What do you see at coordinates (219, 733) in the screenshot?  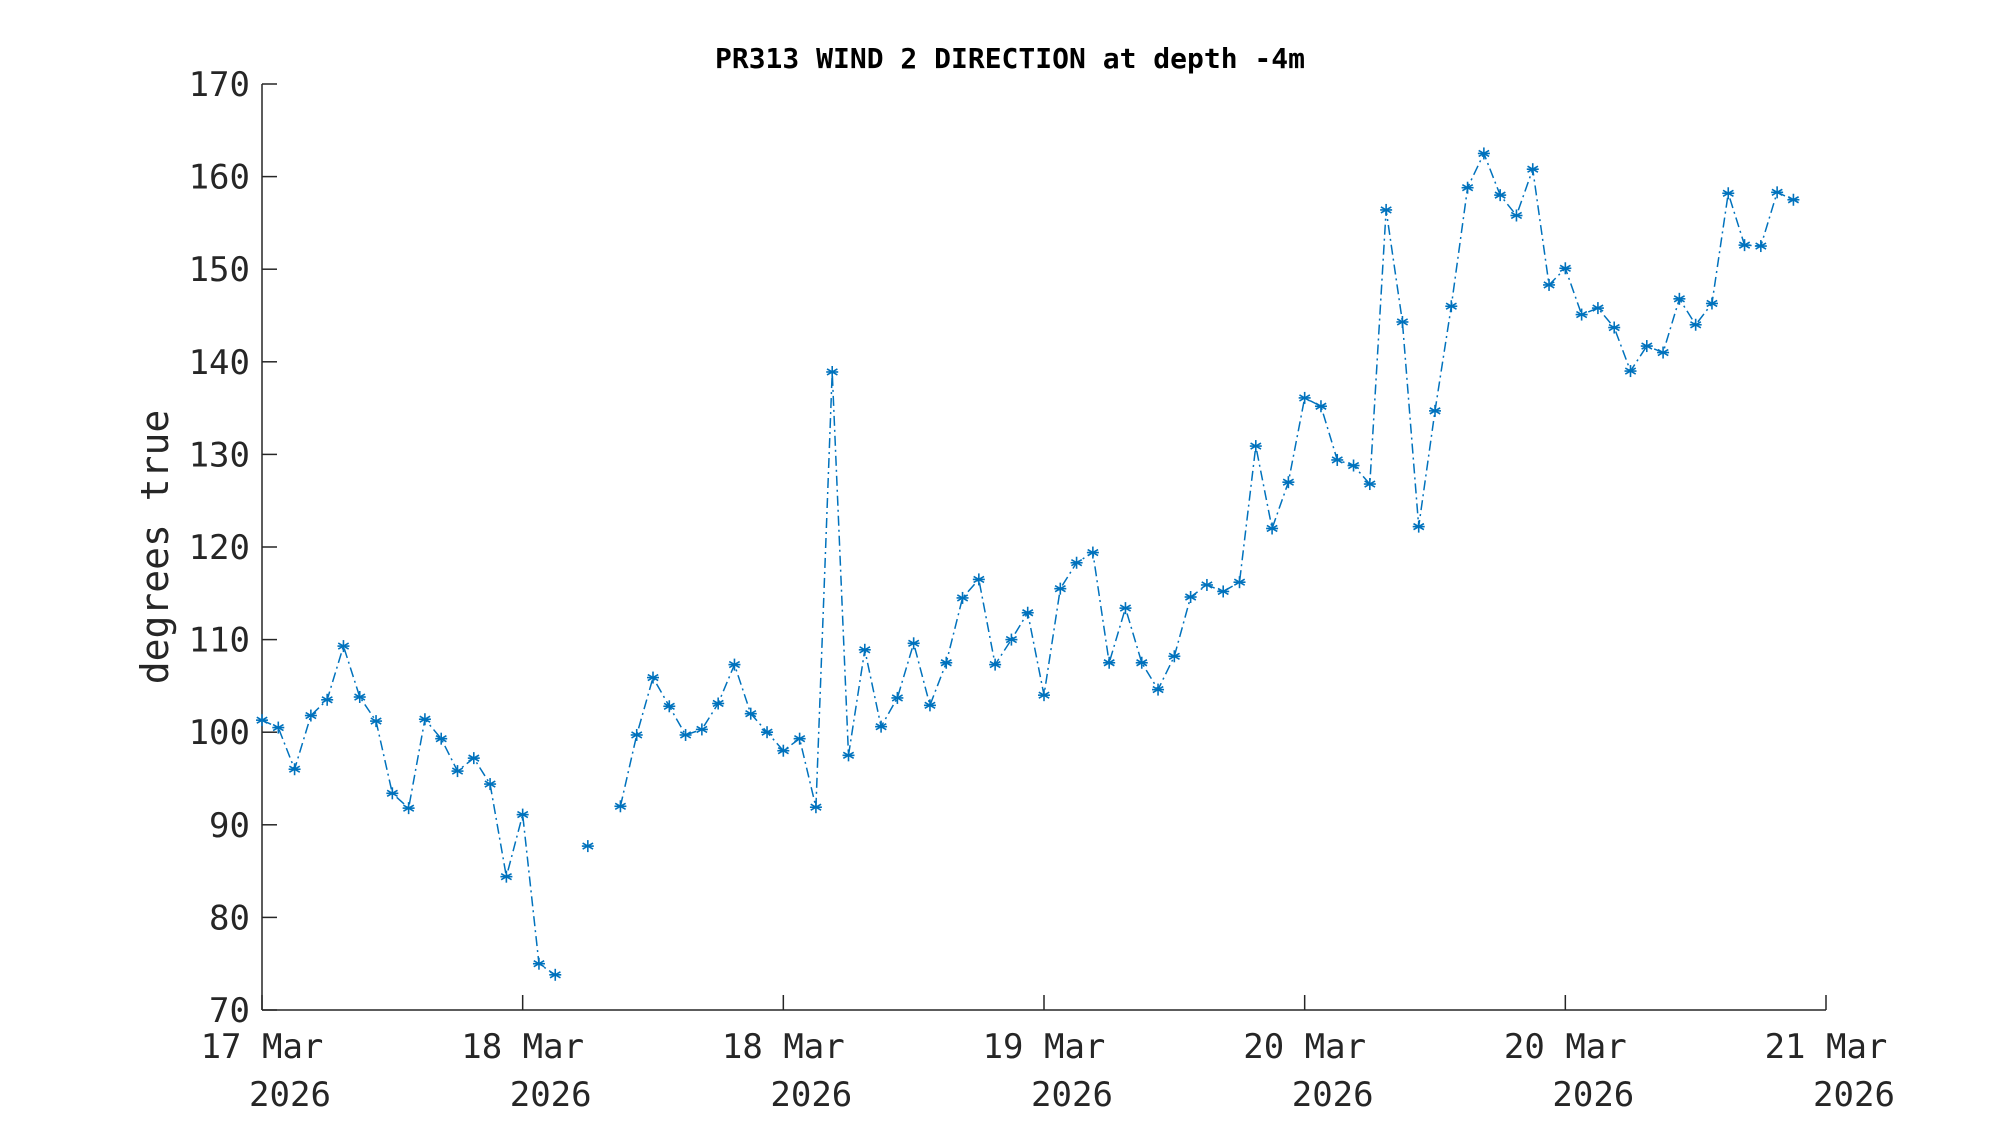 I see `y-tick-label: 100` at bounding box center [219, 733].